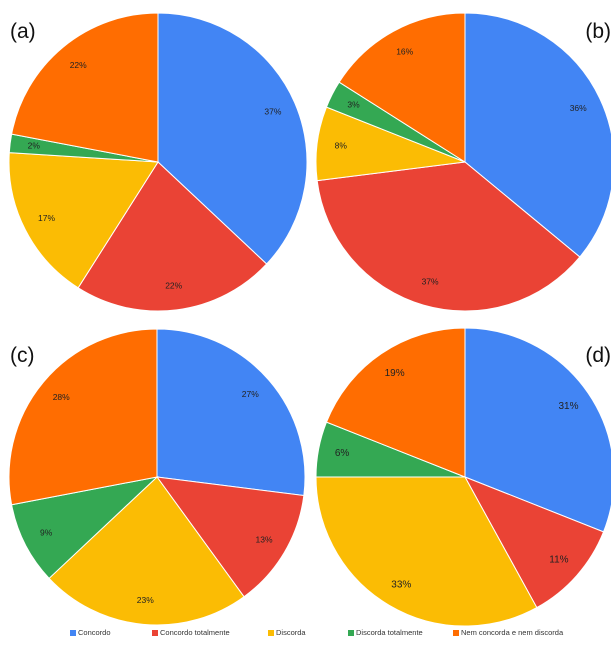  What do you see at coordinates (578, 108) in the screenshot?
I see `data-label: 36%` at bounding box center [578, 108].